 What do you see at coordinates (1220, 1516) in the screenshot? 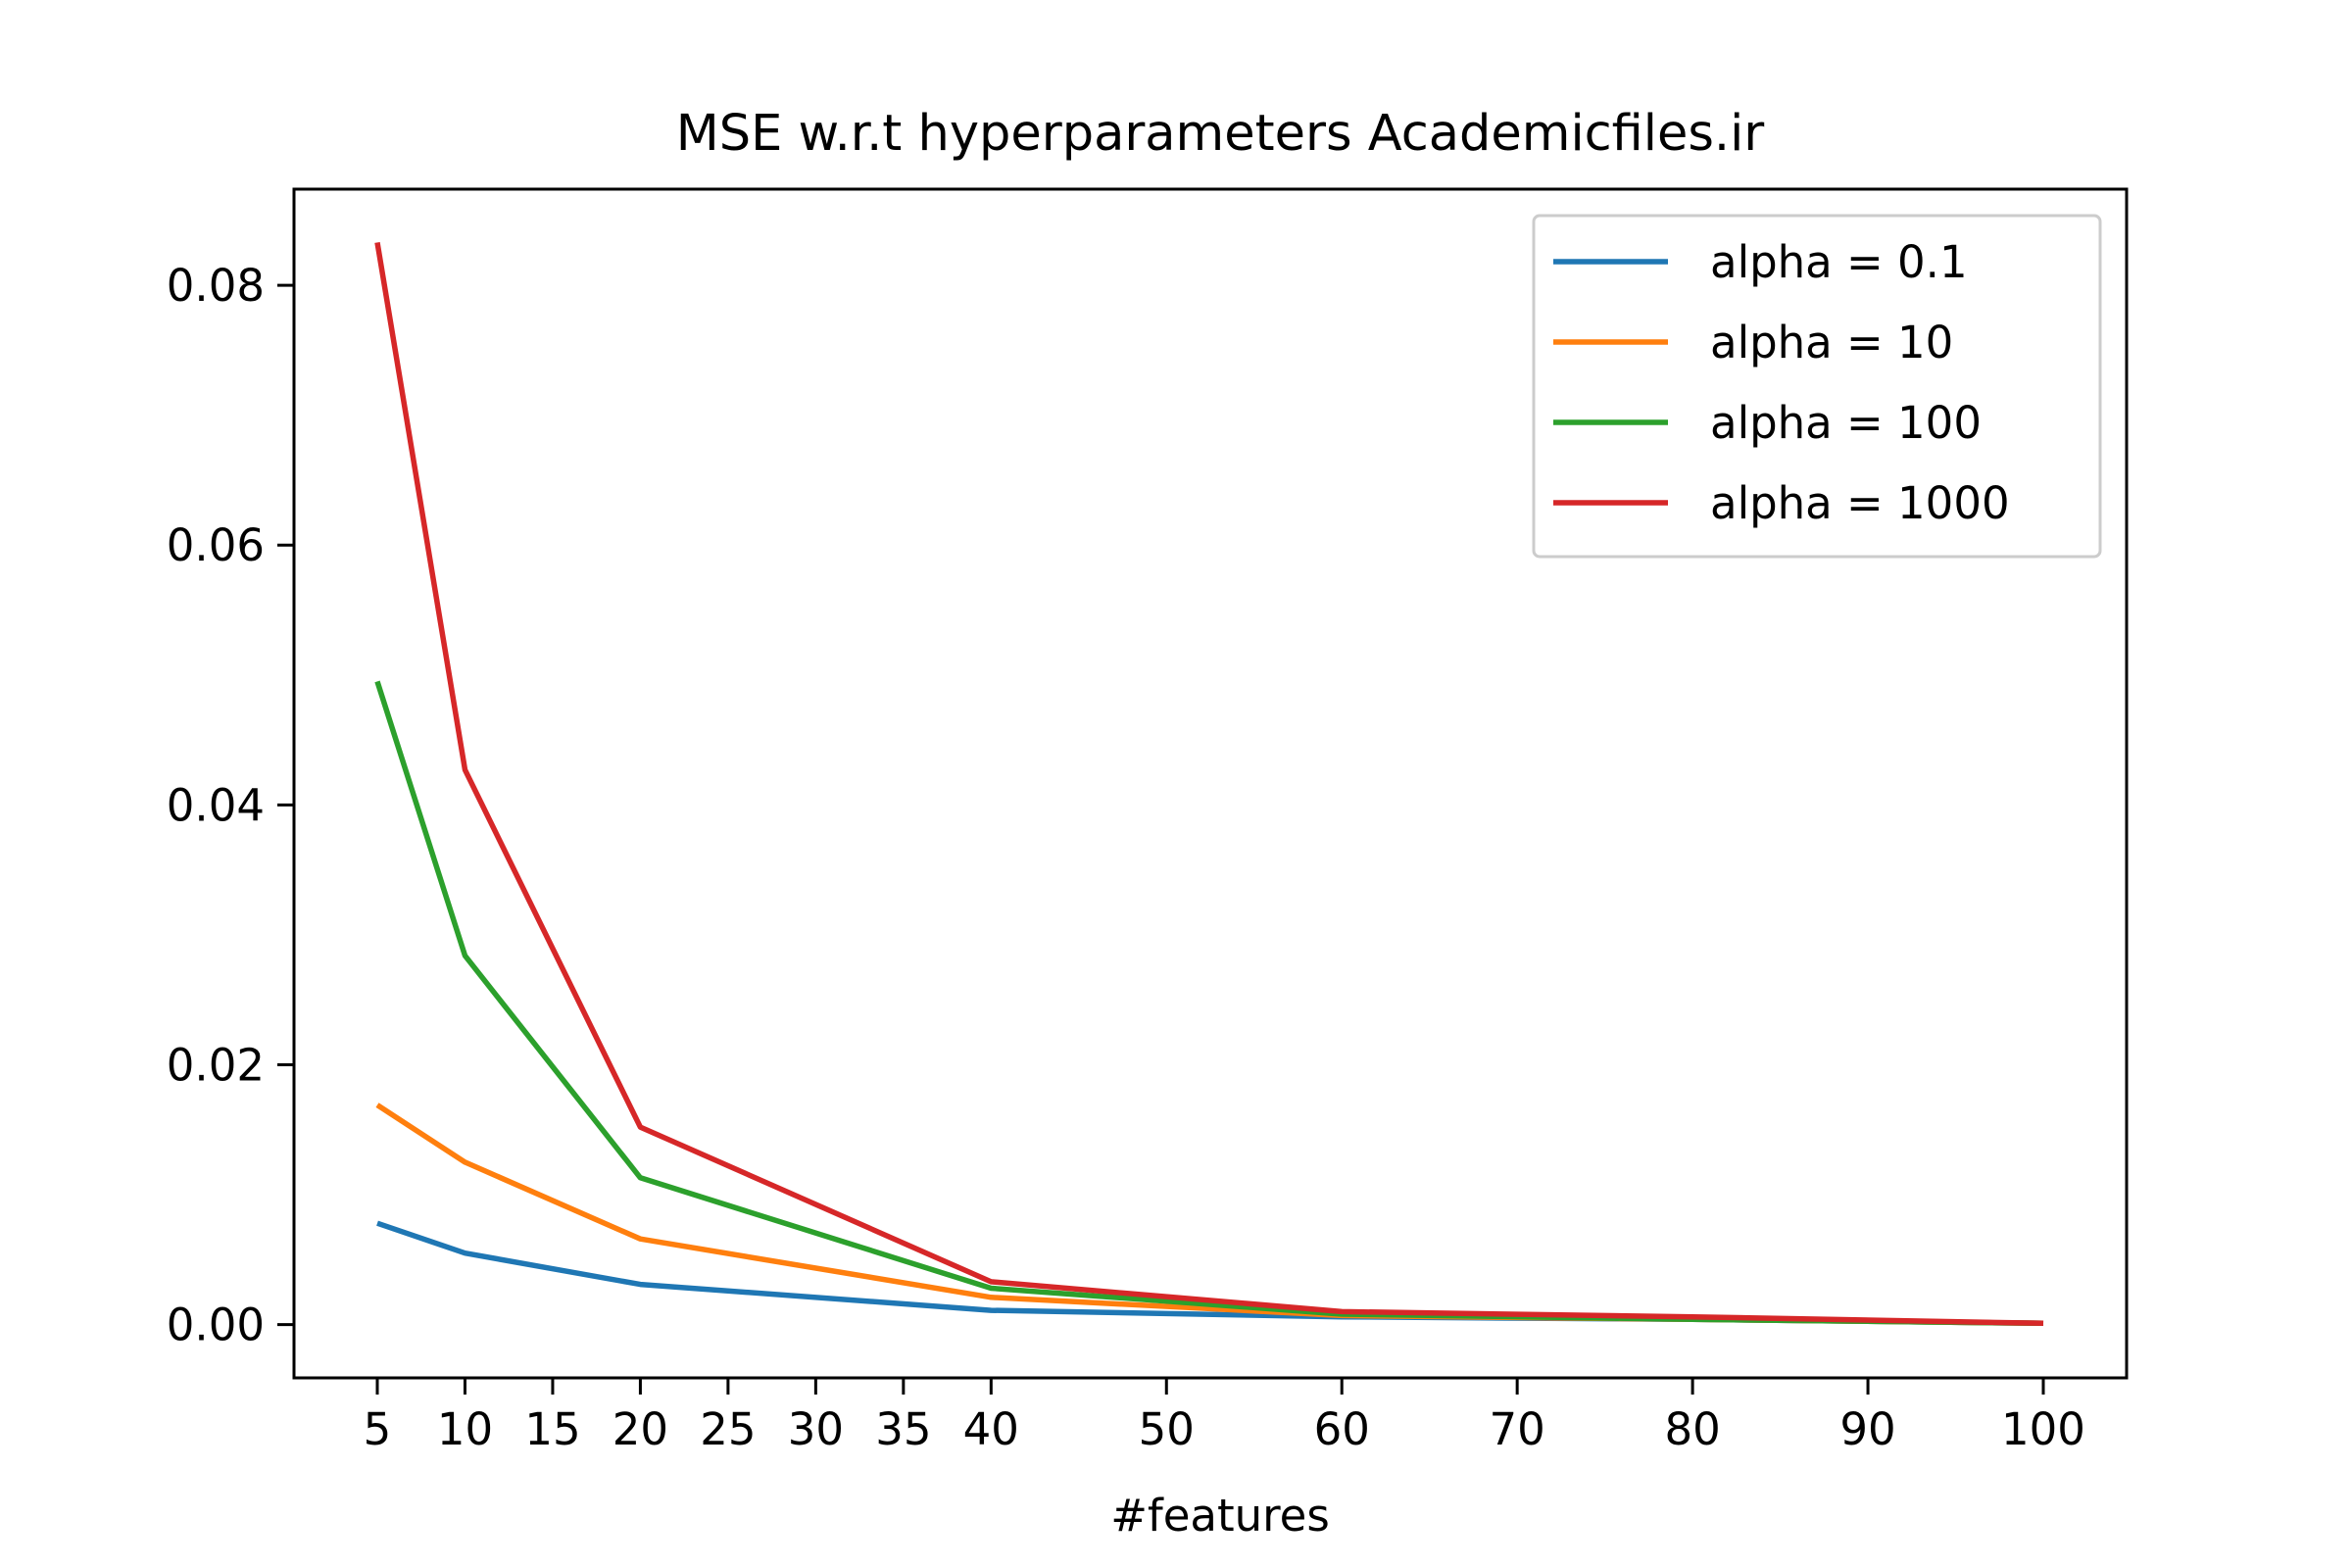
I see `x-axis-label: #features` at bounding box center [1220, 1516].